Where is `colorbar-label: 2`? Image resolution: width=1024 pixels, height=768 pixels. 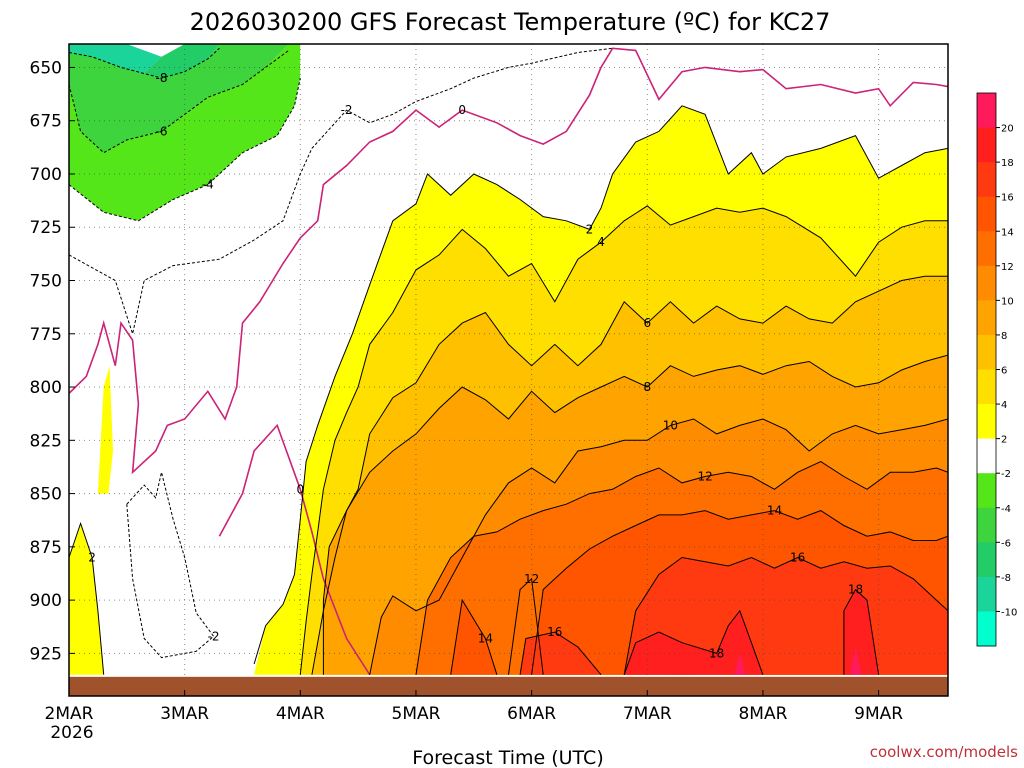 colorbar-label: 2 is located at coordinates (1004, 440).